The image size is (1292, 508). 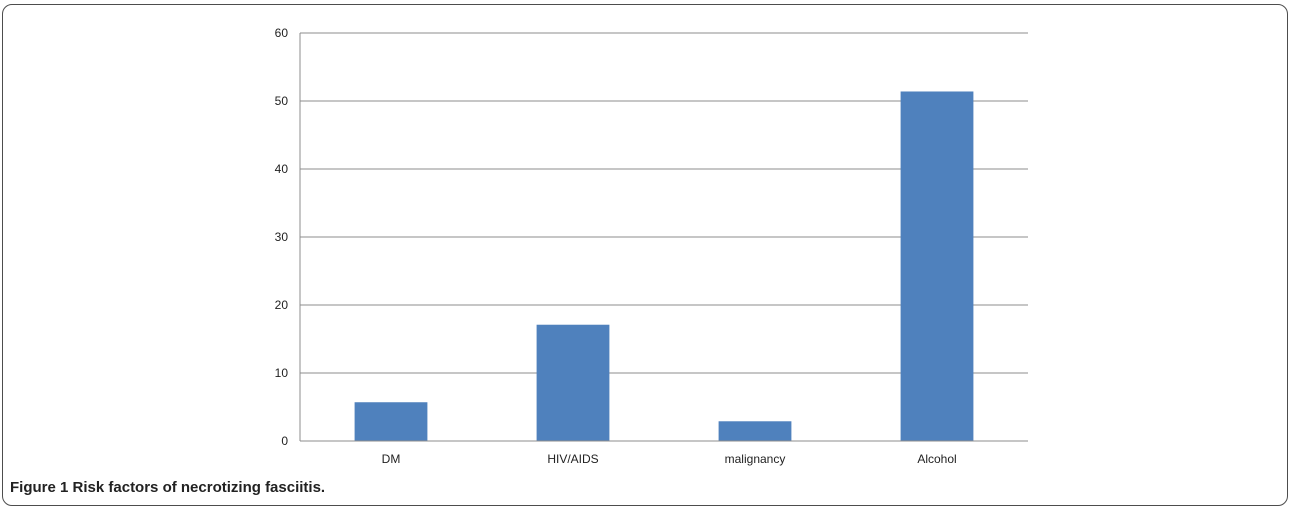 What do you see at coordinates (282, 305) in the screenshot?
I see `y-tick-label: 20` at bounding box center [282, 305].